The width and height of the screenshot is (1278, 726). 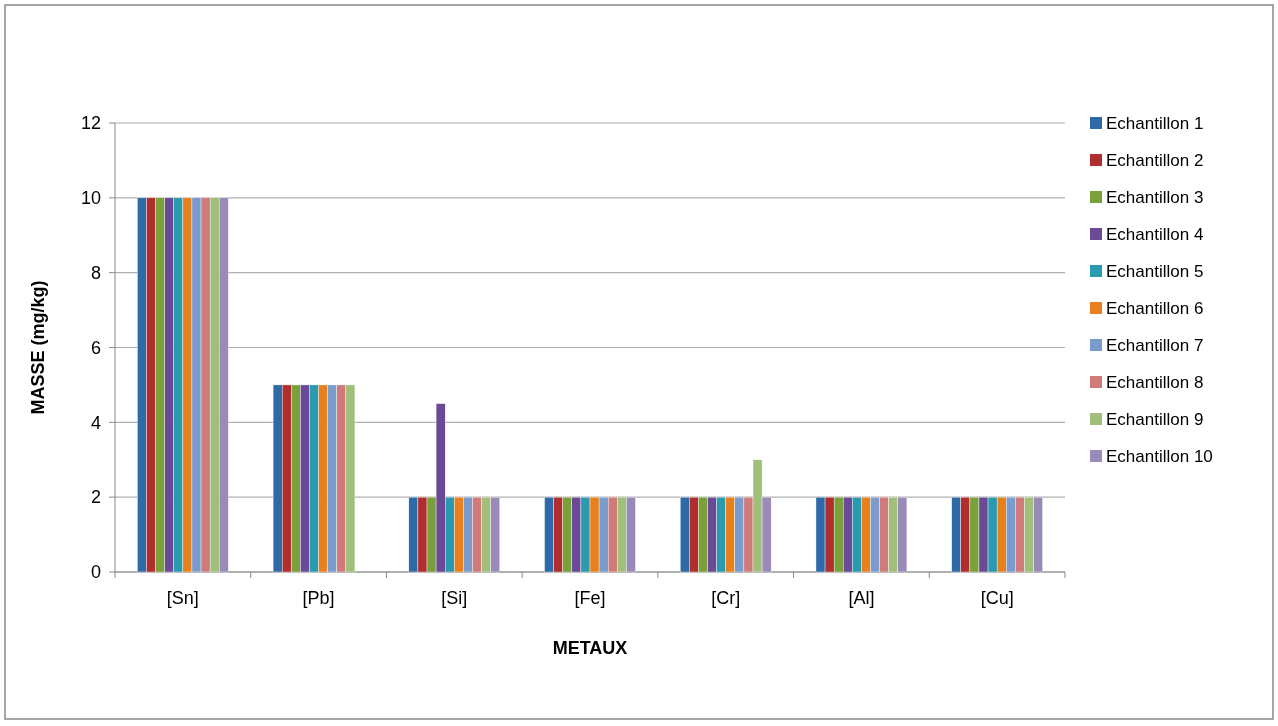 What do you see at coordinates (182, 598) in the screenshot?
I see `x-tick-label: [Sn]` at bounding box center [182, 598].